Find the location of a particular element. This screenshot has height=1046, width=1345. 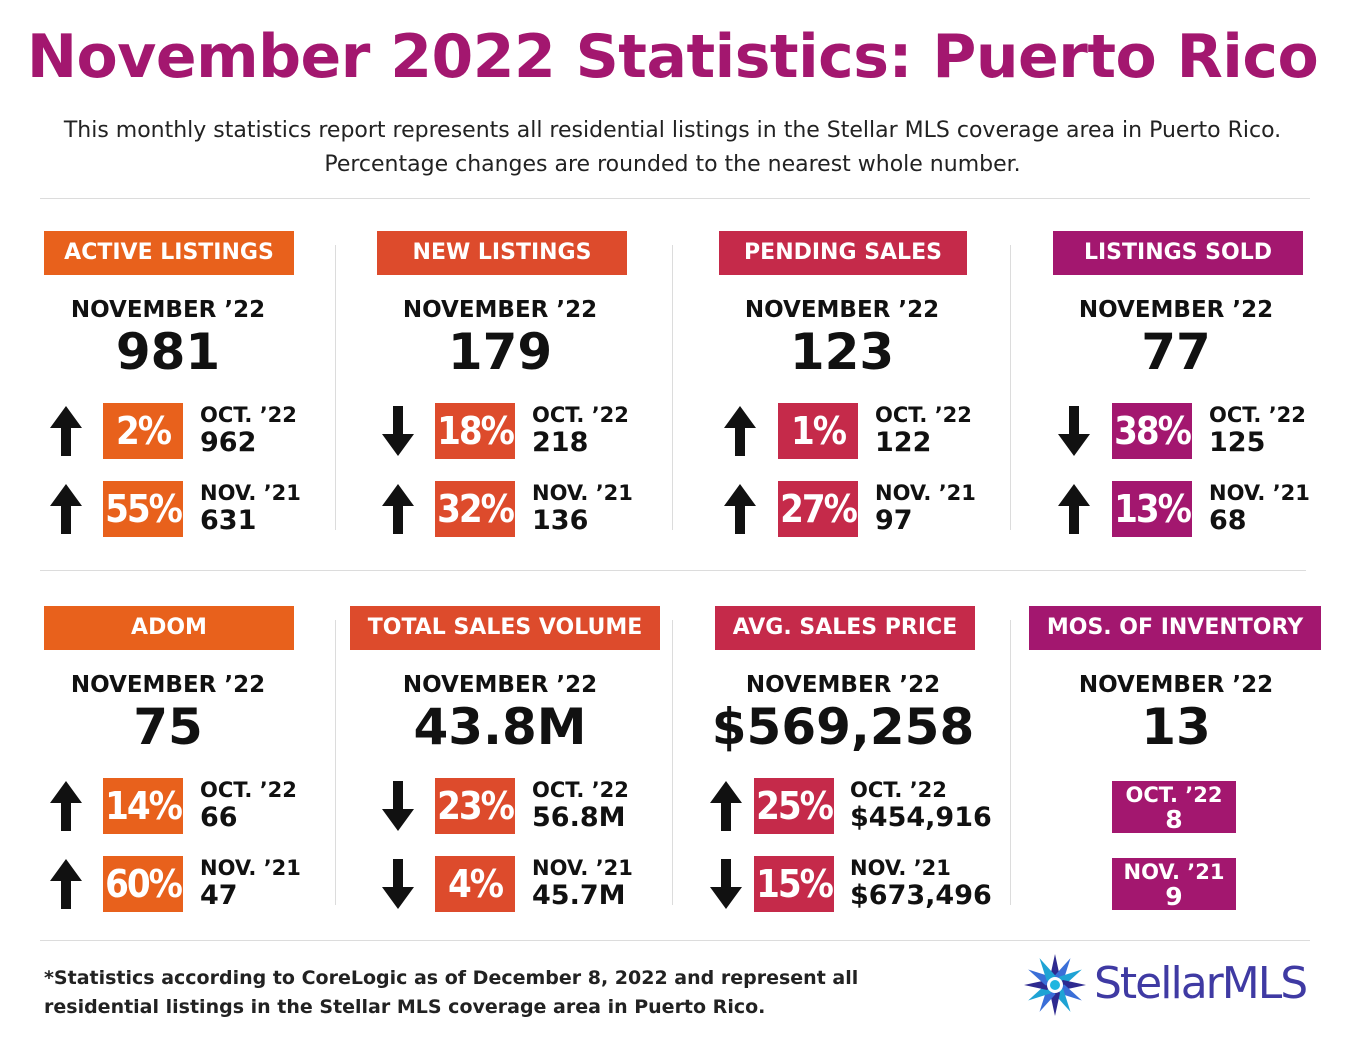

logo-wordmark: StellarMLS is located at coordinates (1201, 983).